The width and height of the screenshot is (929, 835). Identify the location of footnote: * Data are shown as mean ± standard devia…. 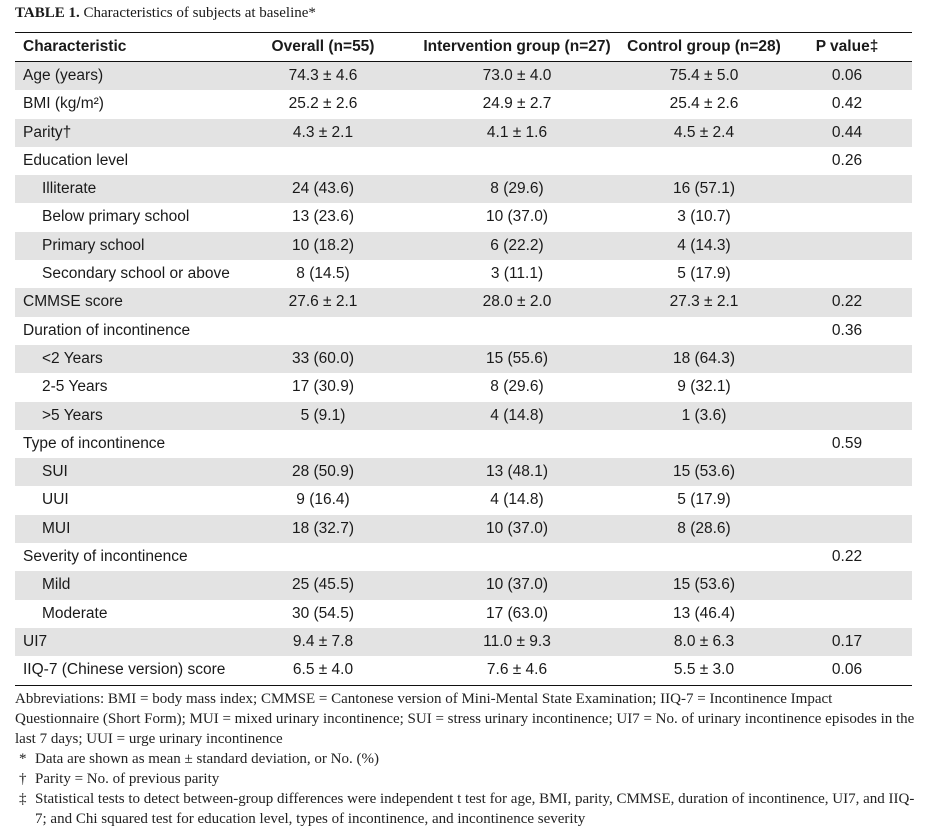
(465, 759).